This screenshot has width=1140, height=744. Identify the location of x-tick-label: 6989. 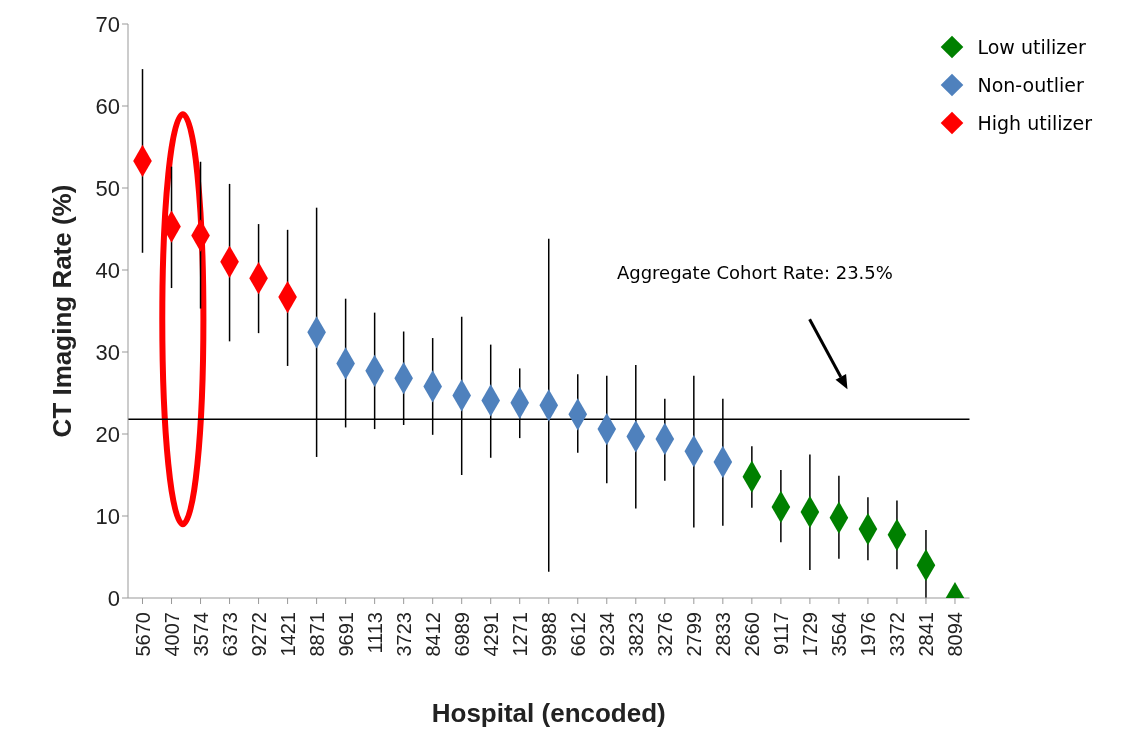
(461, 634).